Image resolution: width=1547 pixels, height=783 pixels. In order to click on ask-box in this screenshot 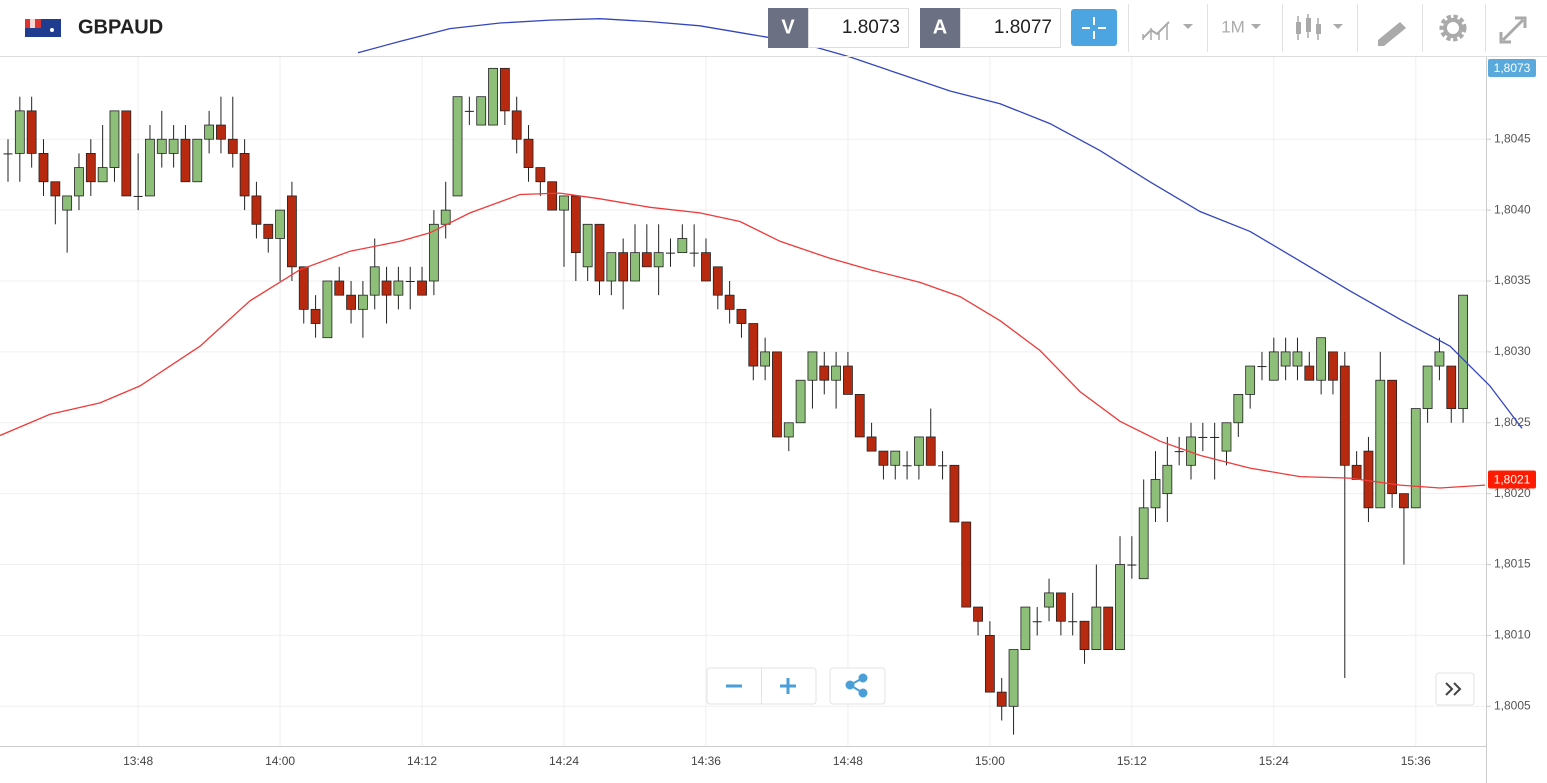, I will do `click(1010, 28)`.